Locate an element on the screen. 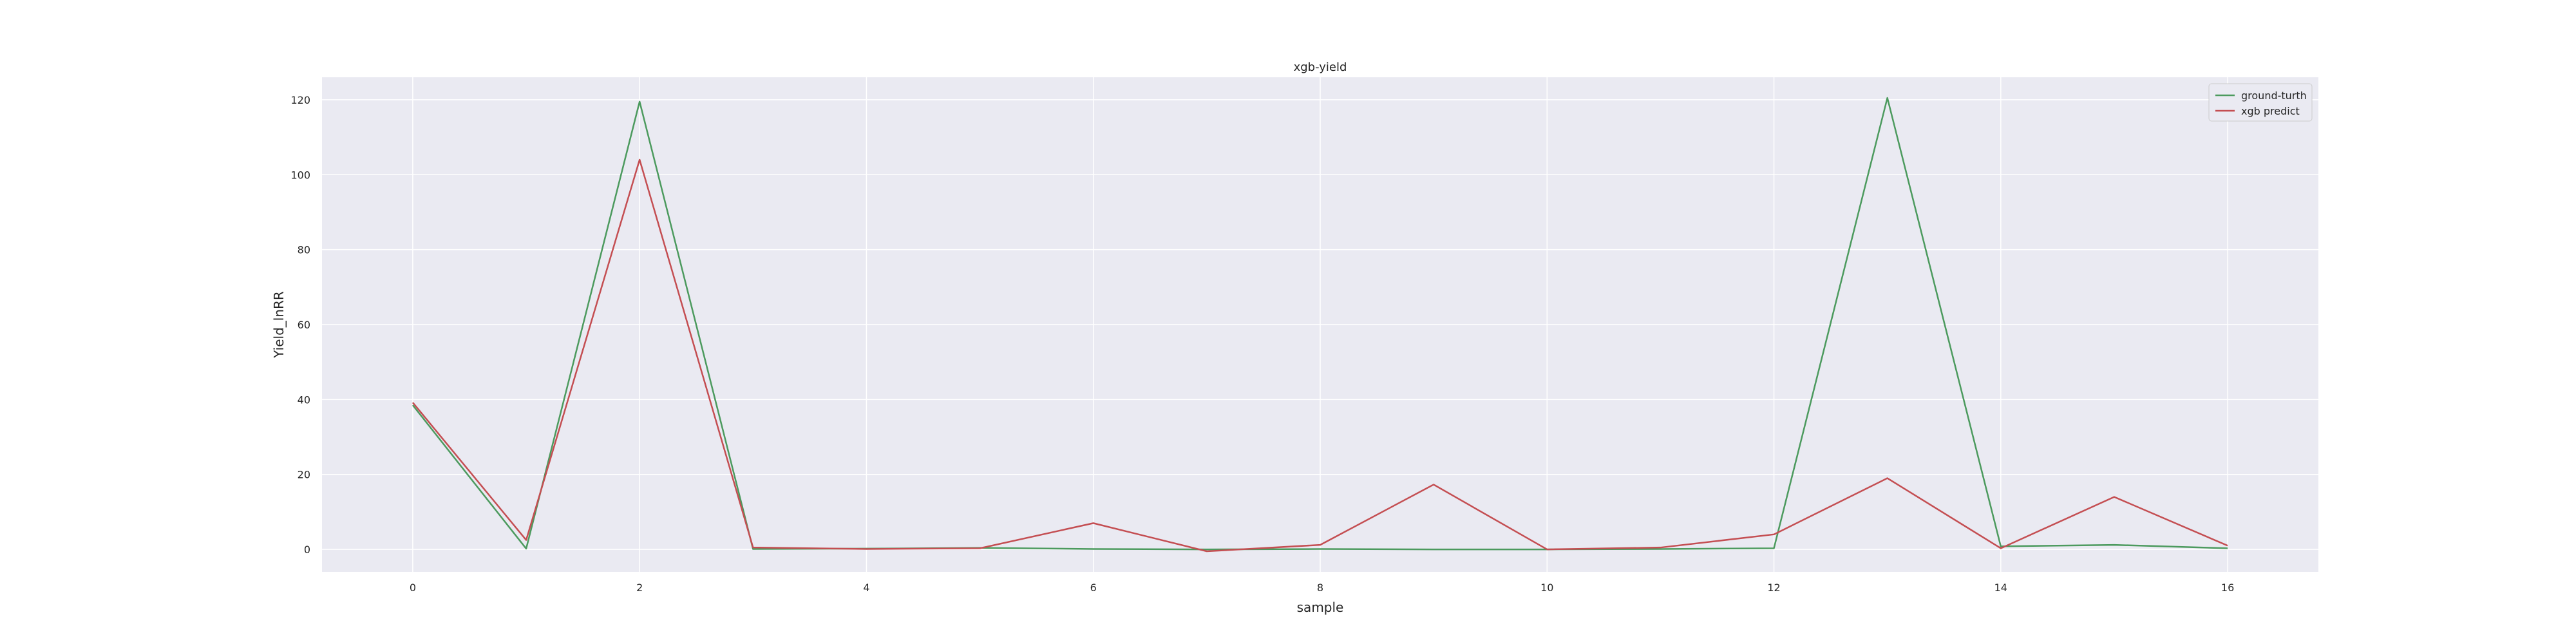  y-tick-label: 100 is located at coordinates (300, 175).